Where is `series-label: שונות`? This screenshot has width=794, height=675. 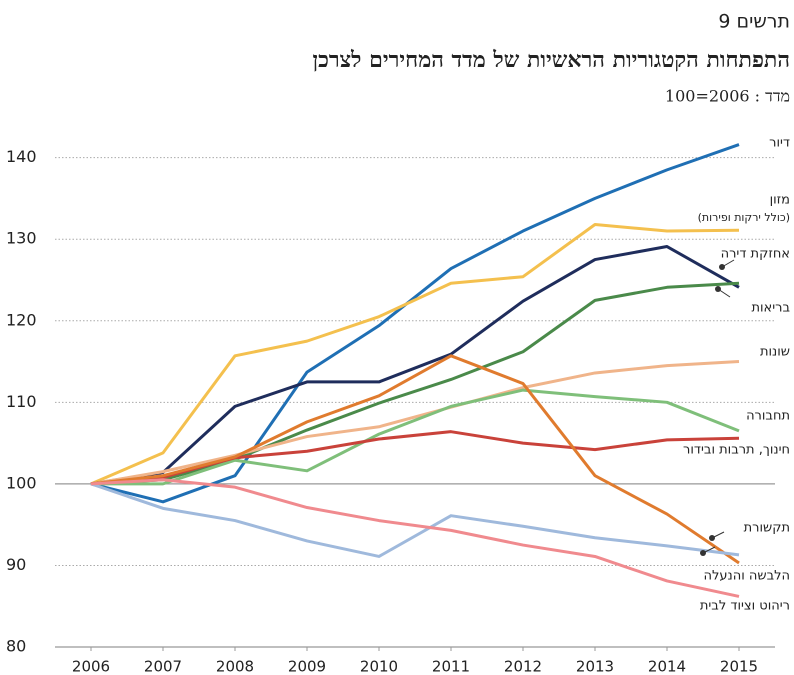 series-label: שונות is located at coordinates (775, 352).